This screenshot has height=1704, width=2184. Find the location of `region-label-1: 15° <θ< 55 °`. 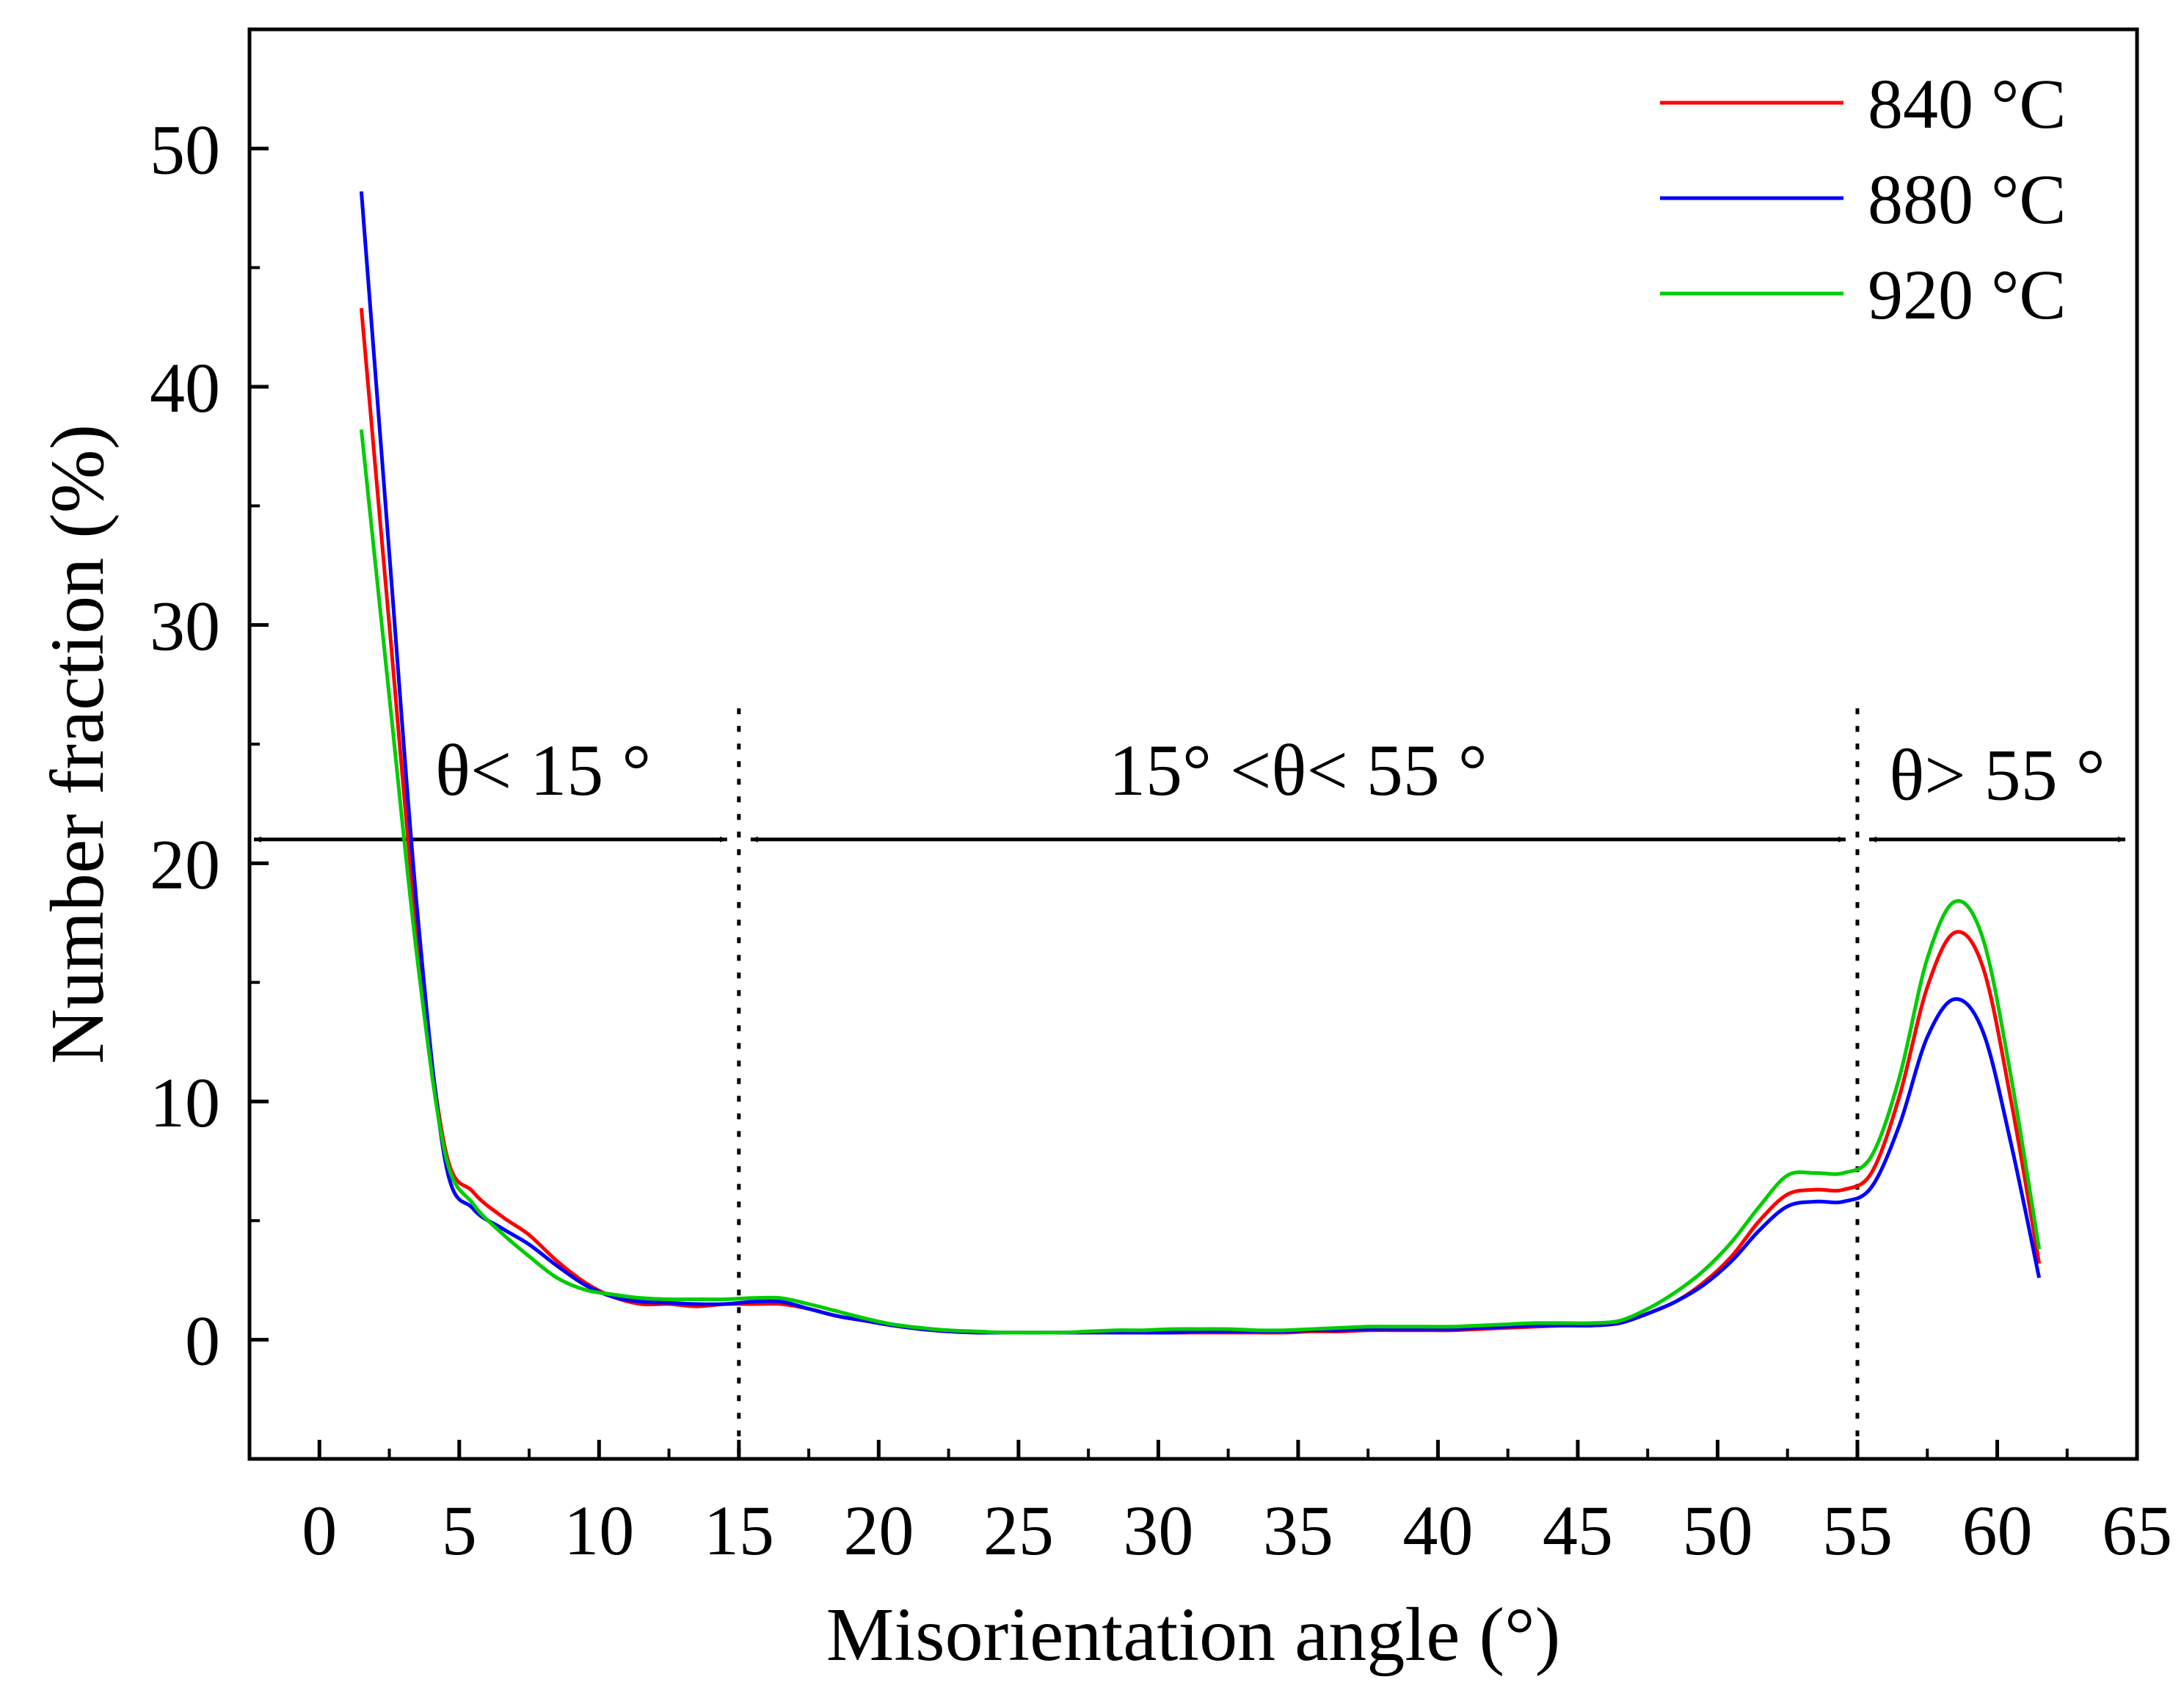

region-label-1: 15° <θ< 55 ° is located at coordinates (1298, 770).